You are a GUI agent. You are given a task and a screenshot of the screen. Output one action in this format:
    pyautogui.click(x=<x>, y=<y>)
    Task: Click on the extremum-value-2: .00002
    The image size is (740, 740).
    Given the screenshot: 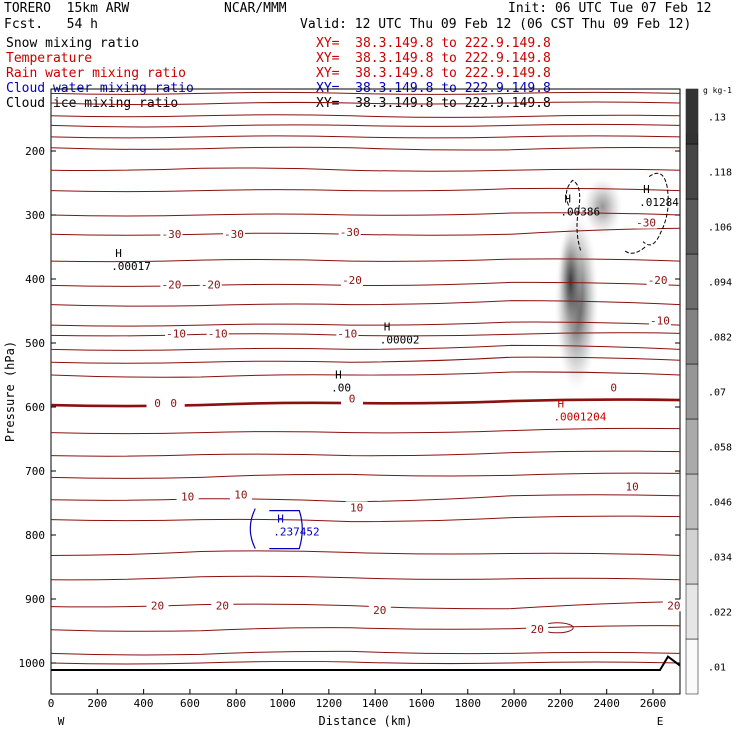 What is the action you would take?
    pyautogui.click(x=400, y=340)
    